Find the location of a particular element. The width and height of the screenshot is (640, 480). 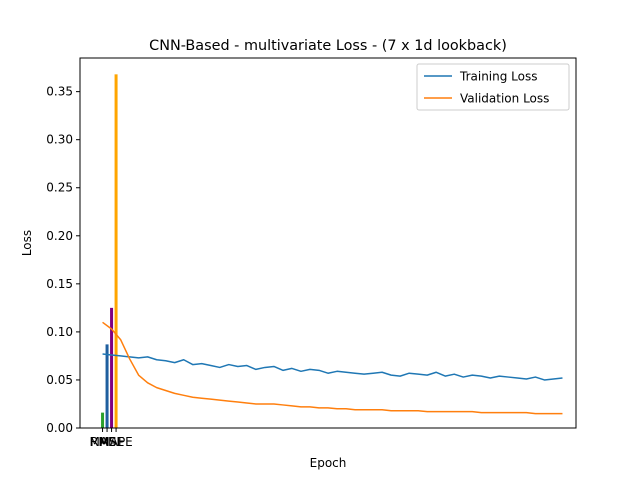

y-tick-label: 0.10 is located at coordinates (59, 332).